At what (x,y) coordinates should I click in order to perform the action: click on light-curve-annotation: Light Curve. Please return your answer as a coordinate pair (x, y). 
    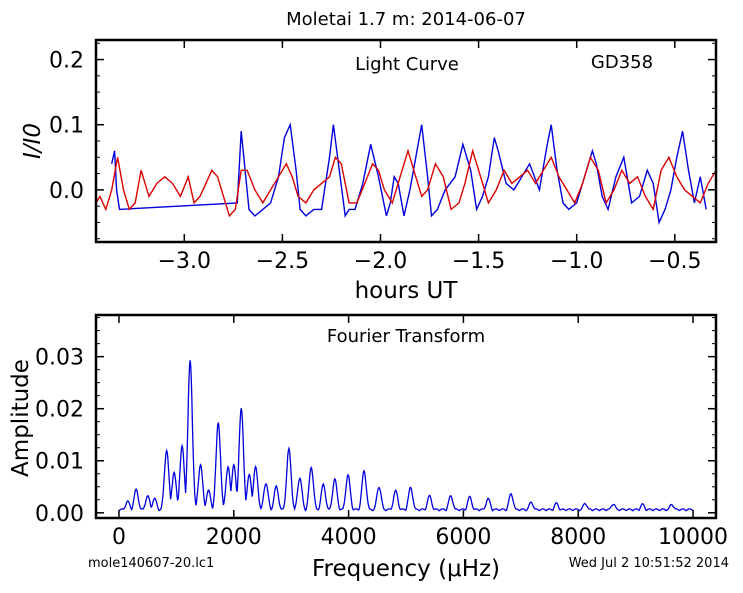
    Looking at the image, I should click on (407, 64).